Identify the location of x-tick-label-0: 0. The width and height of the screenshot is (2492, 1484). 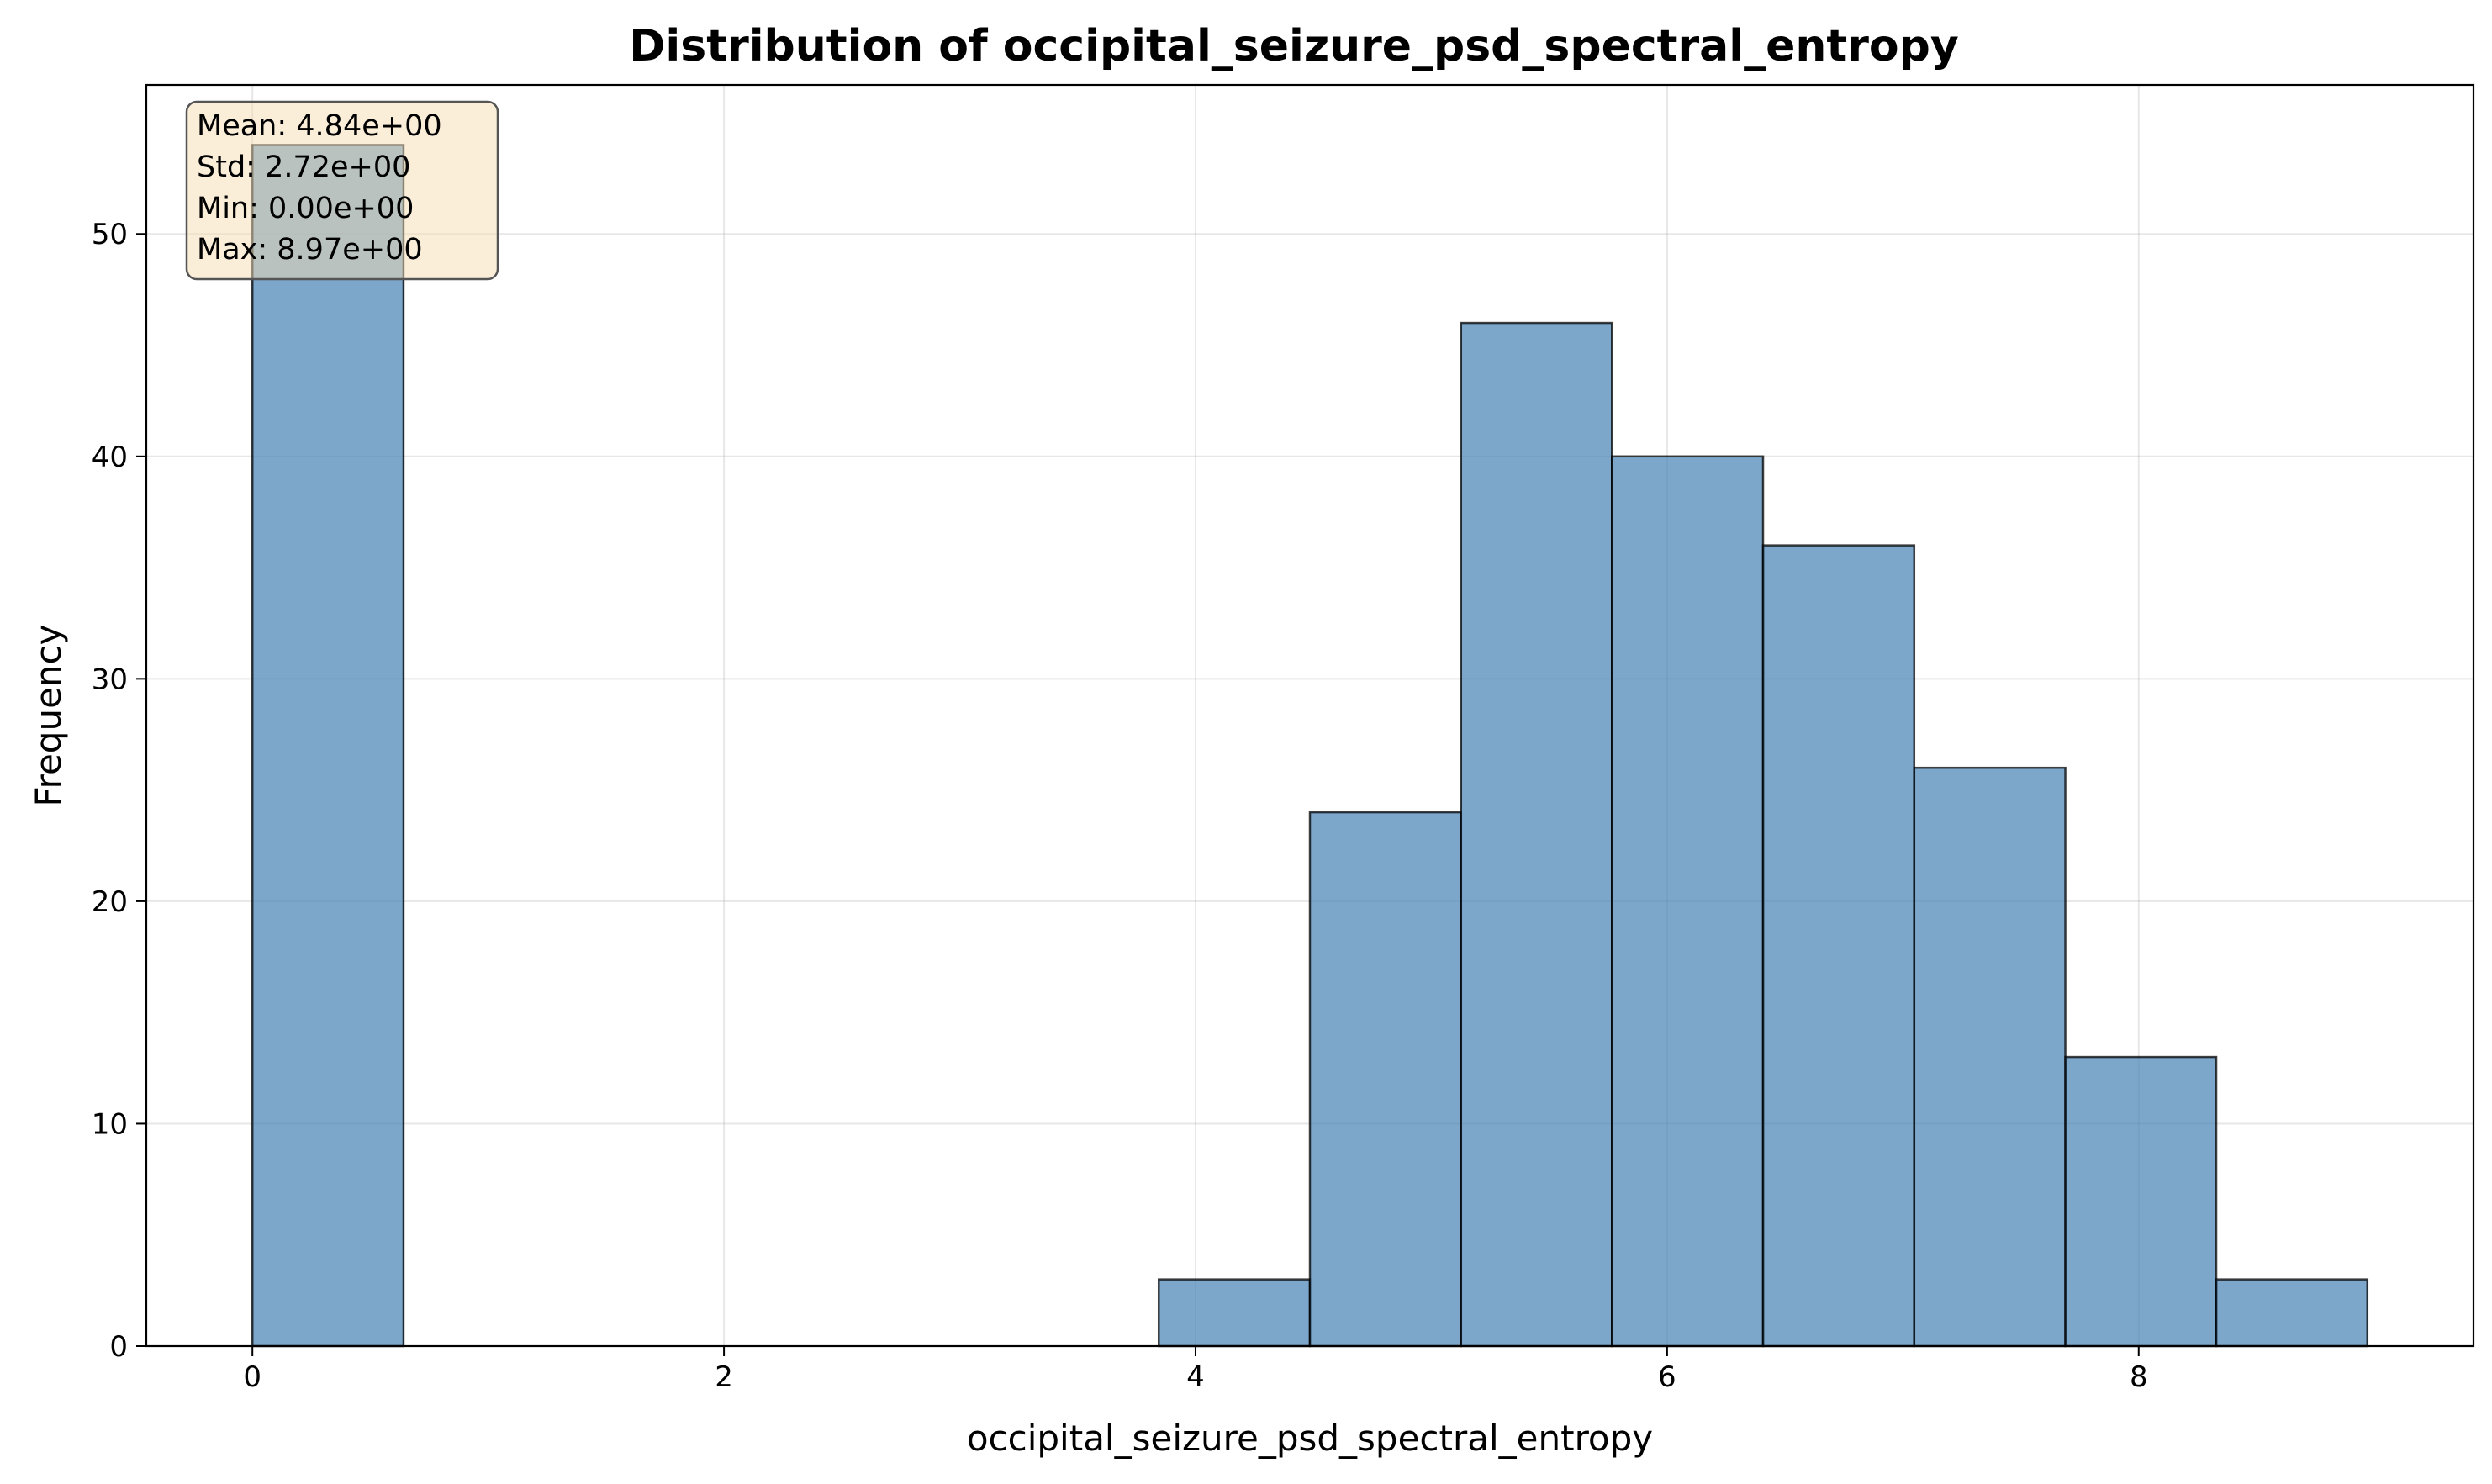
(252, 1377).